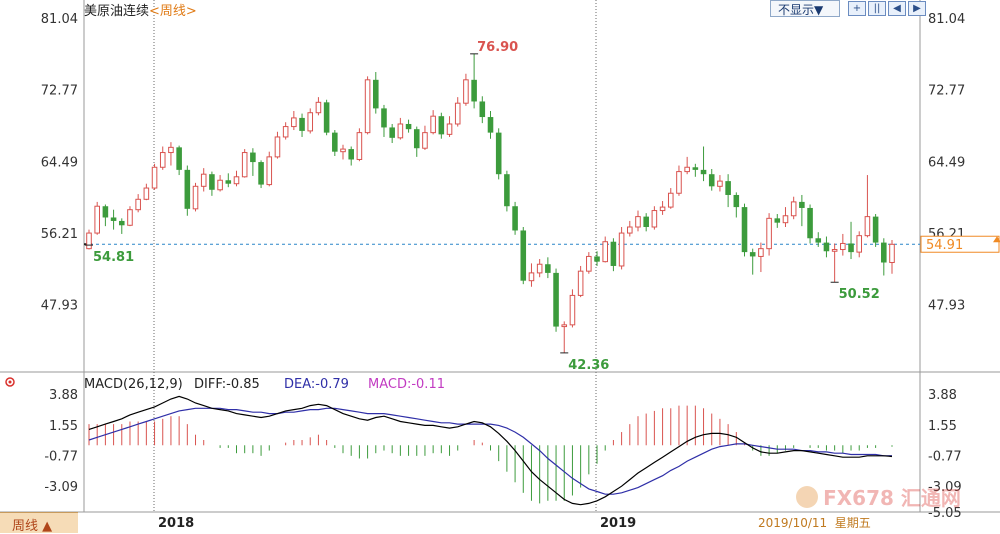  I want to click on macd-ytick-right: -0.77, so click(945, 456).